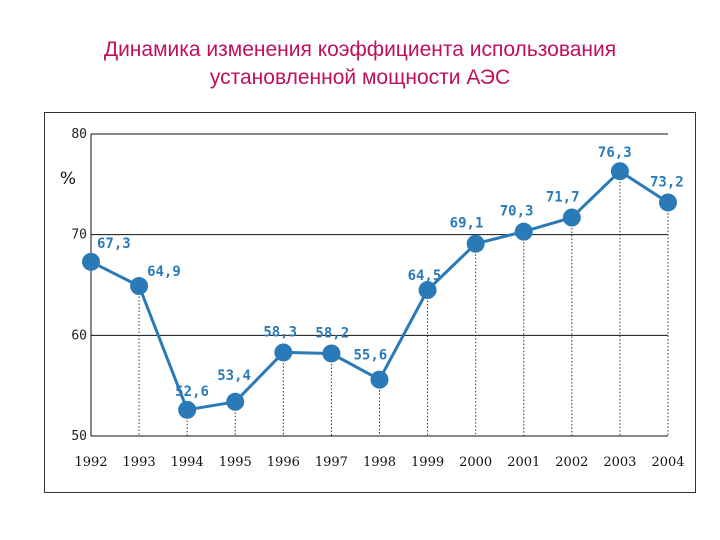  Describe the element at coordinates (331, 353) in the screenshot. I see `data-point-1997` at that location.